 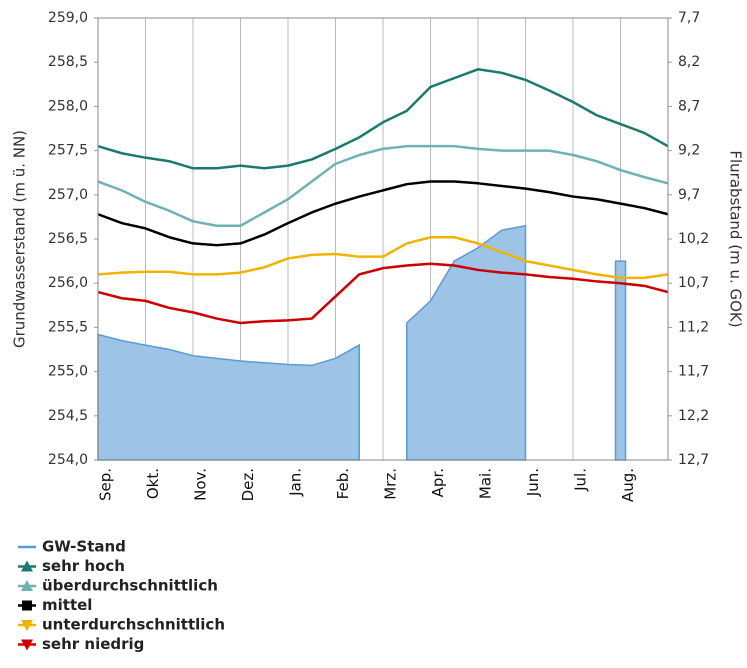 I want to click on legend-label: überdurchschnittlich, so click(x=130, y=586).